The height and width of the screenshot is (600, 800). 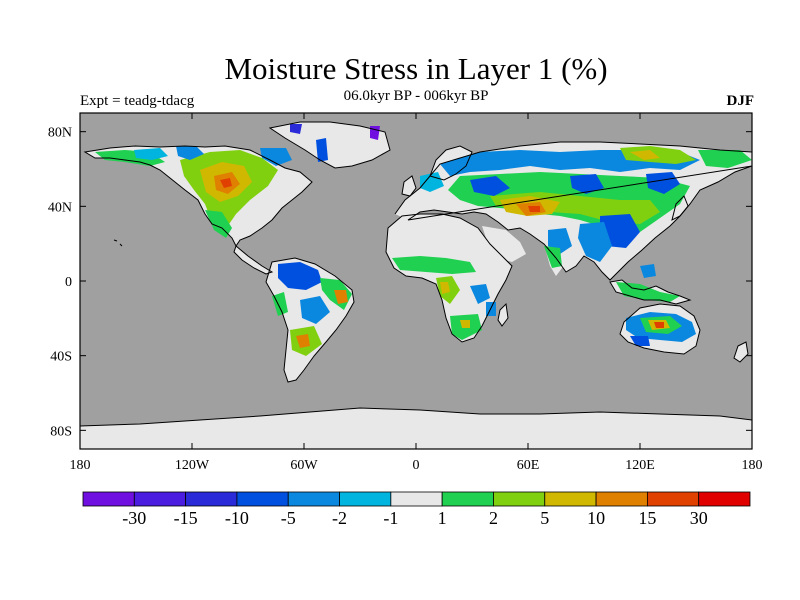 What do you see at coordinates (60, 207) in the screenshot?
I see `lat-tick-label: 40N` at bounding box center [60, 207].